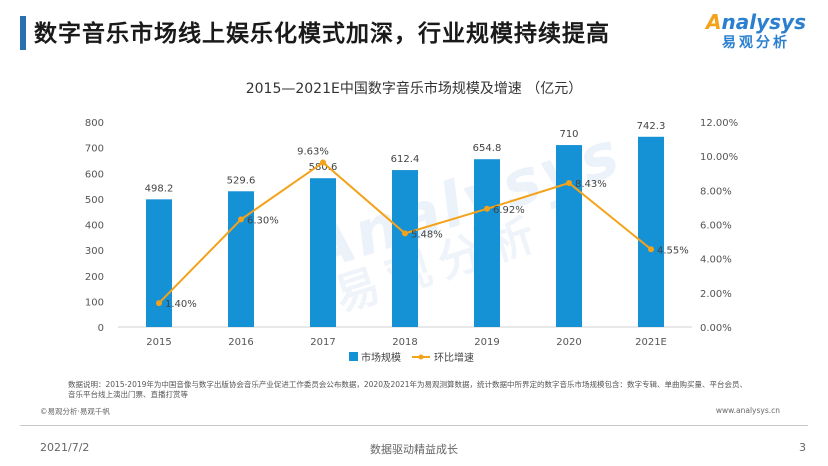 The image size is (828, 466). I want to click on page-number: 3, so click(802, 447).